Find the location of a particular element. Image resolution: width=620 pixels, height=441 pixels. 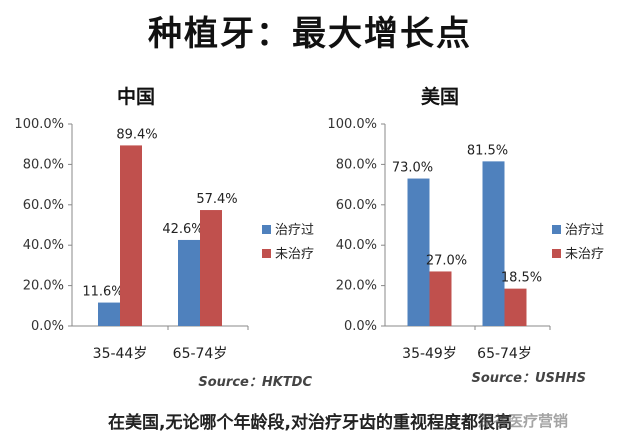

chart-title: 中国 is located at coordinates (136, 96).